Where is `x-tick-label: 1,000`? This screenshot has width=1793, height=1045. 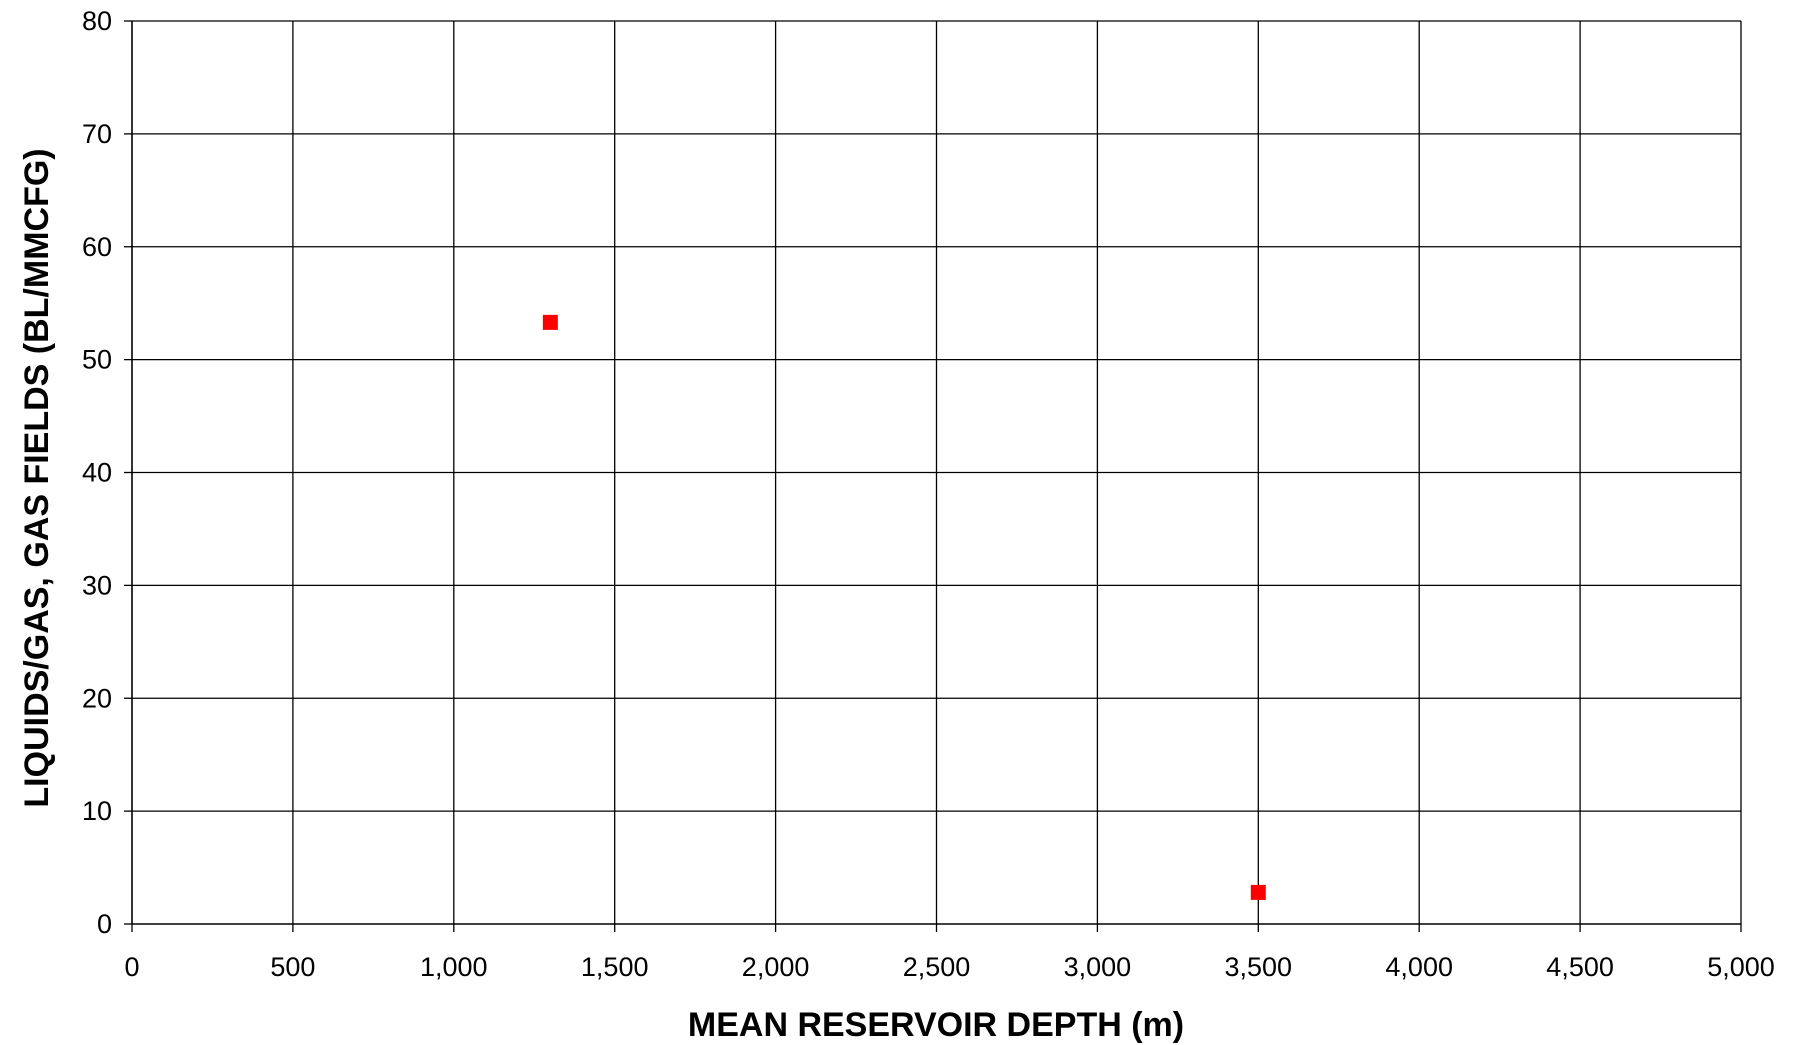 x-tick-label: 1,000 is located at coordinates (454, 967).